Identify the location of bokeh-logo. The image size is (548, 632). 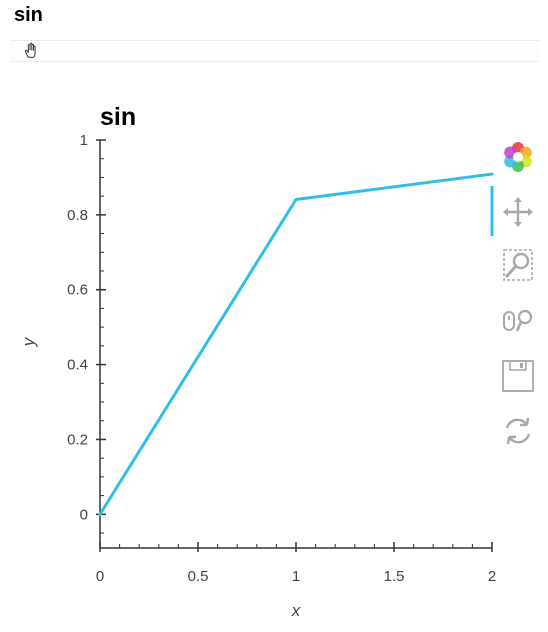
(518, 157).